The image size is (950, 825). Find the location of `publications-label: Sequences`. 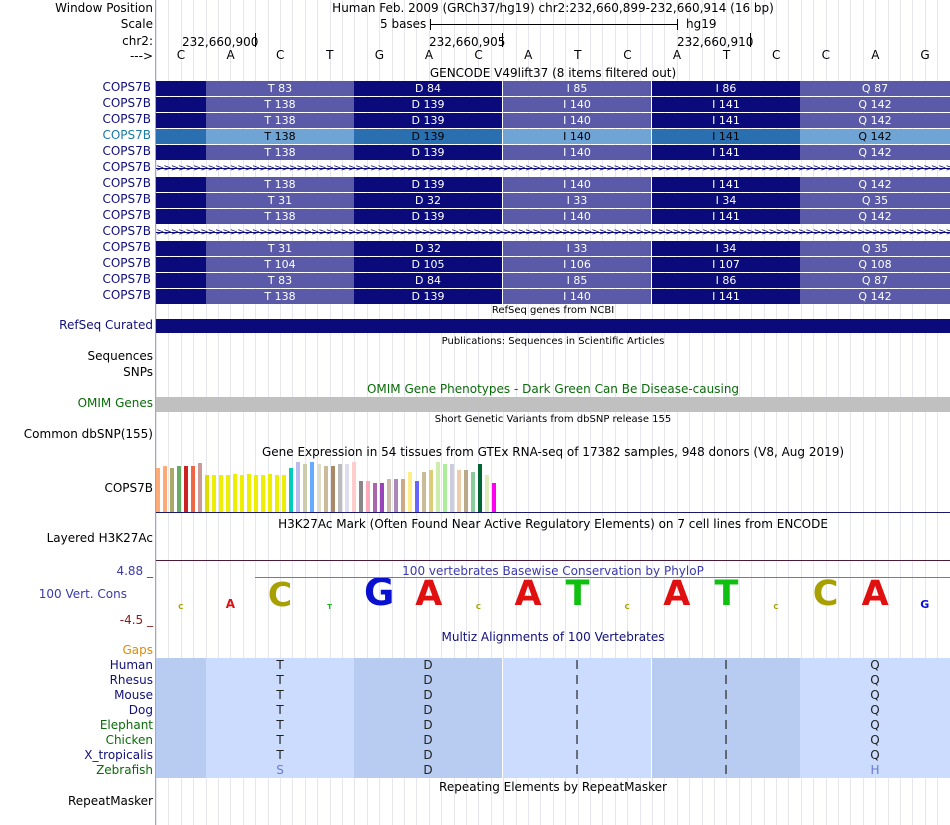

publications-label: Sequences is located at coordinates (120, 356).